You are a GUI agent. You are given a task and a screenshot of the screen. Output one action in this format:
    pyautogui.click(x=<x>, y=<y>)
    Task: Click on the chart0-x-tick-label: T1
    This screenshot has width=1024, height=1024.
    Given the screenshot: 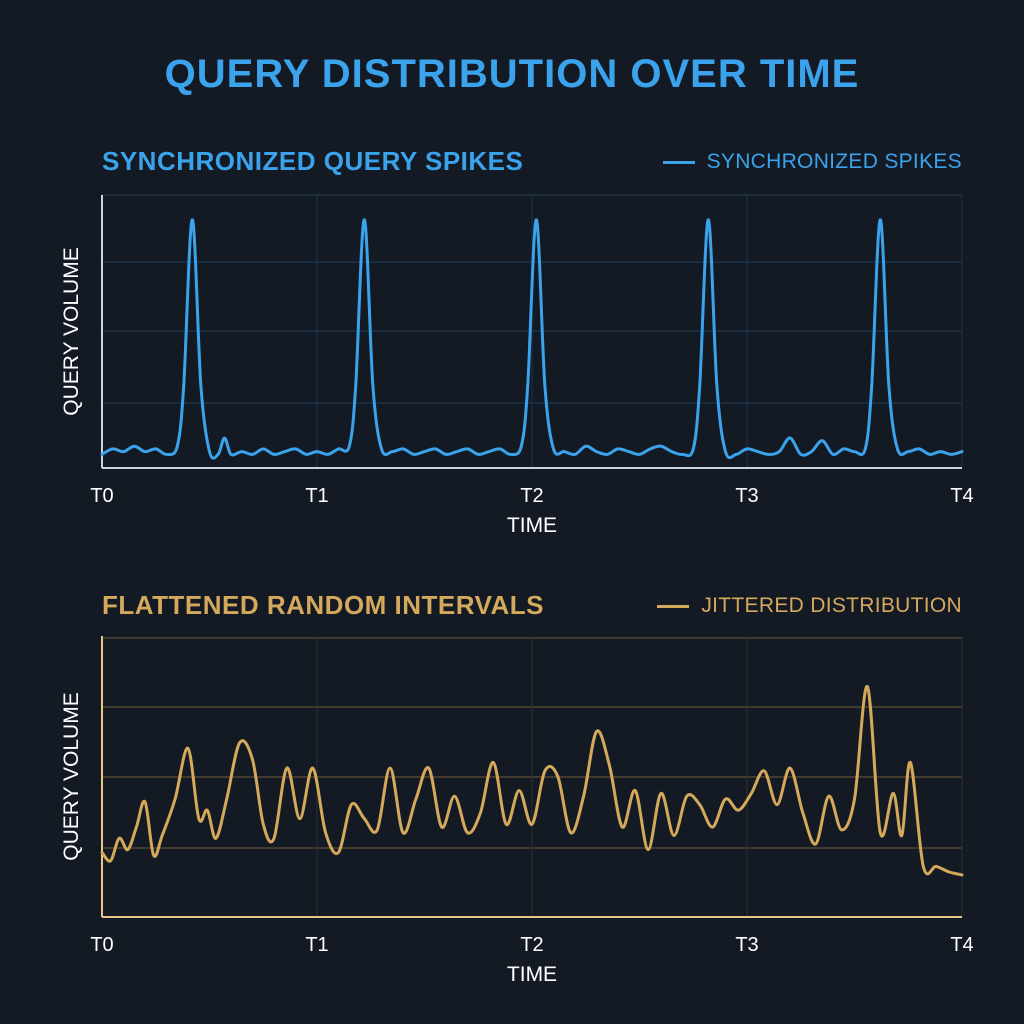 What is the action you would take?
    pyautogui.click(x=316, y=496)
    